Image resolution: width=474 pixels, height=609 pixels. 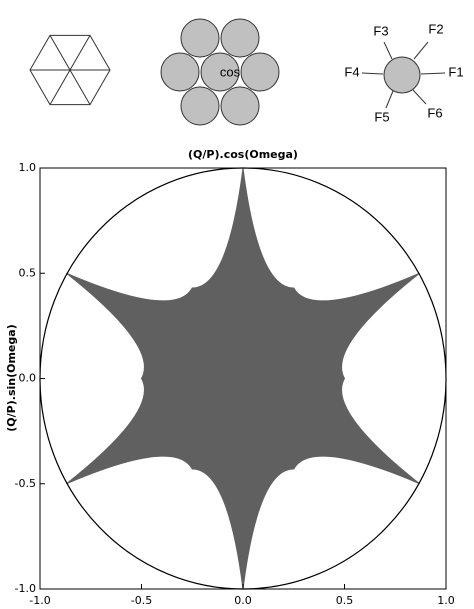 I want to click on circle-cluster, so click(x=220, y=72).